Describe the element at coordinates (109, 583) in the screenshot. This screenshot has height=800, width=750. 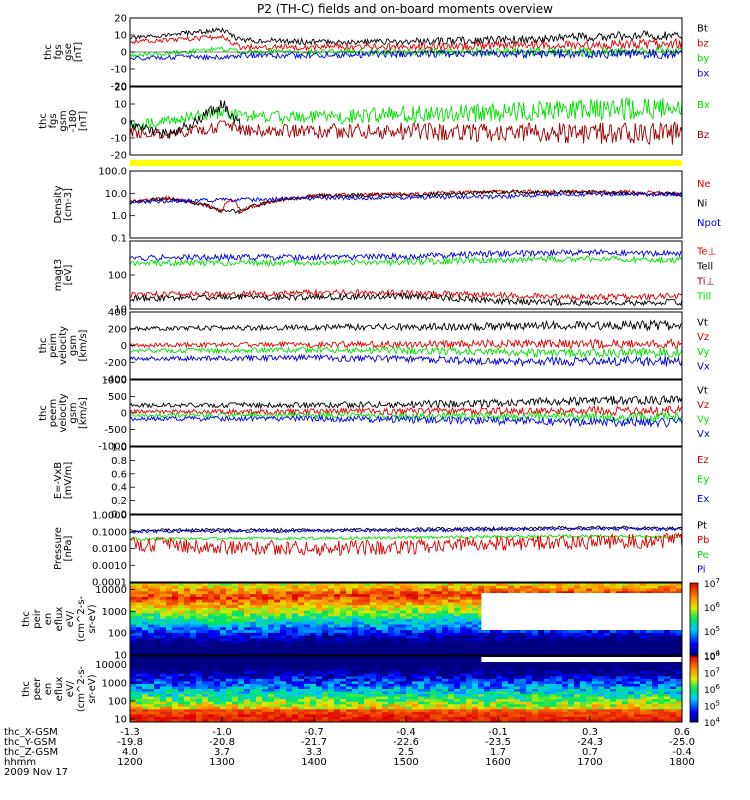
I see `y-tick-label: 0.0001` at that location.